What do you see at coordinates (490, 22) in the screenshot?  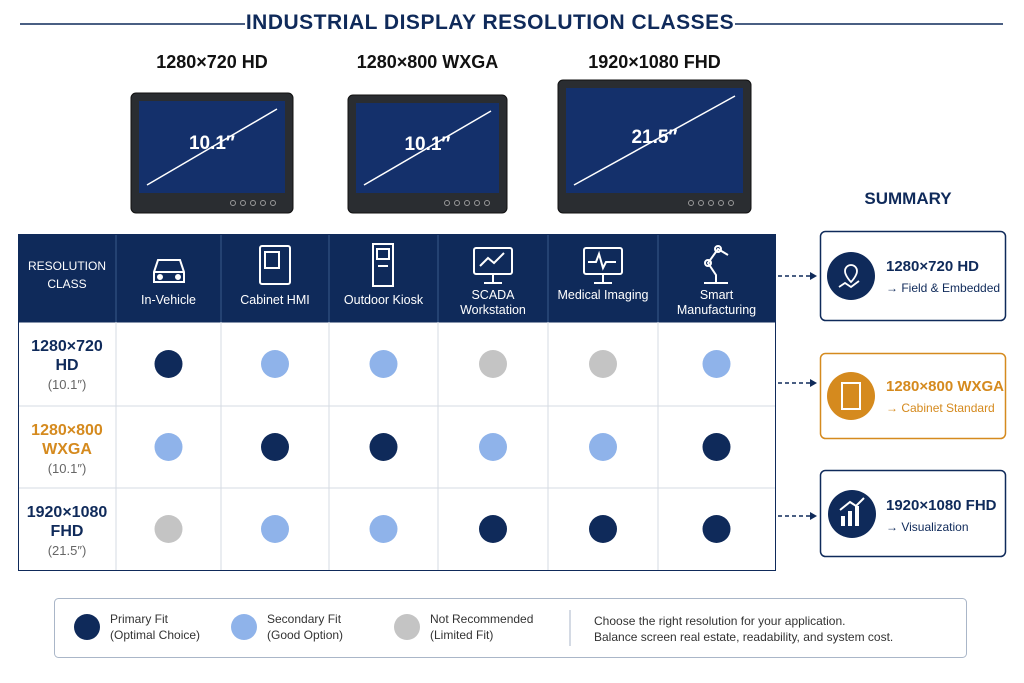 I see `title: INDUSTRIAL DISPLAY RESOLUTION CLASSES` at bounding box center [490, 22].